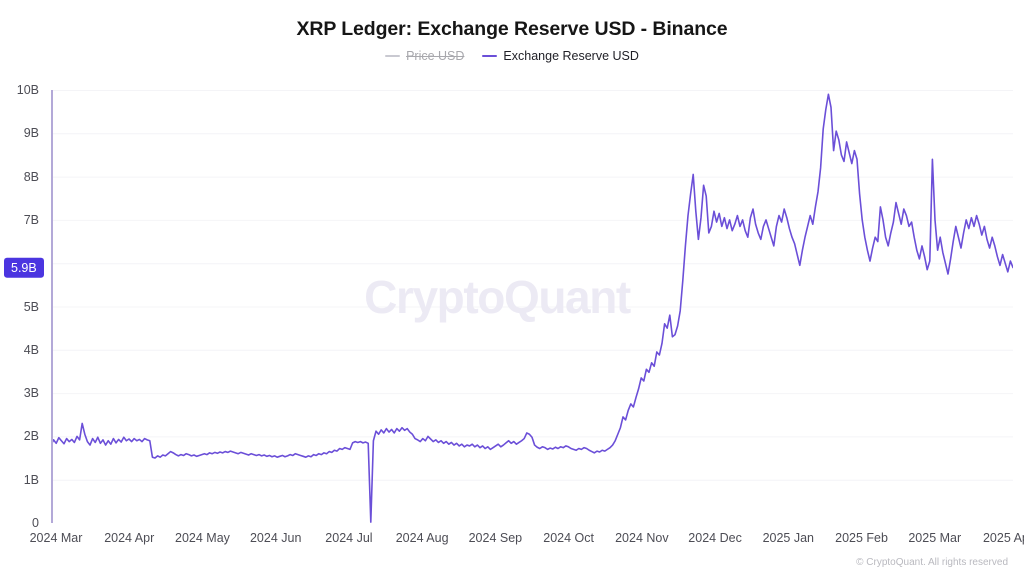 Image resolution: width=1024 pixels, height=576 pixels. What do you see at coordinates (35, 523) in the screenshot?
I see `y-tick-label: 0` at bounding box center [35, 523].